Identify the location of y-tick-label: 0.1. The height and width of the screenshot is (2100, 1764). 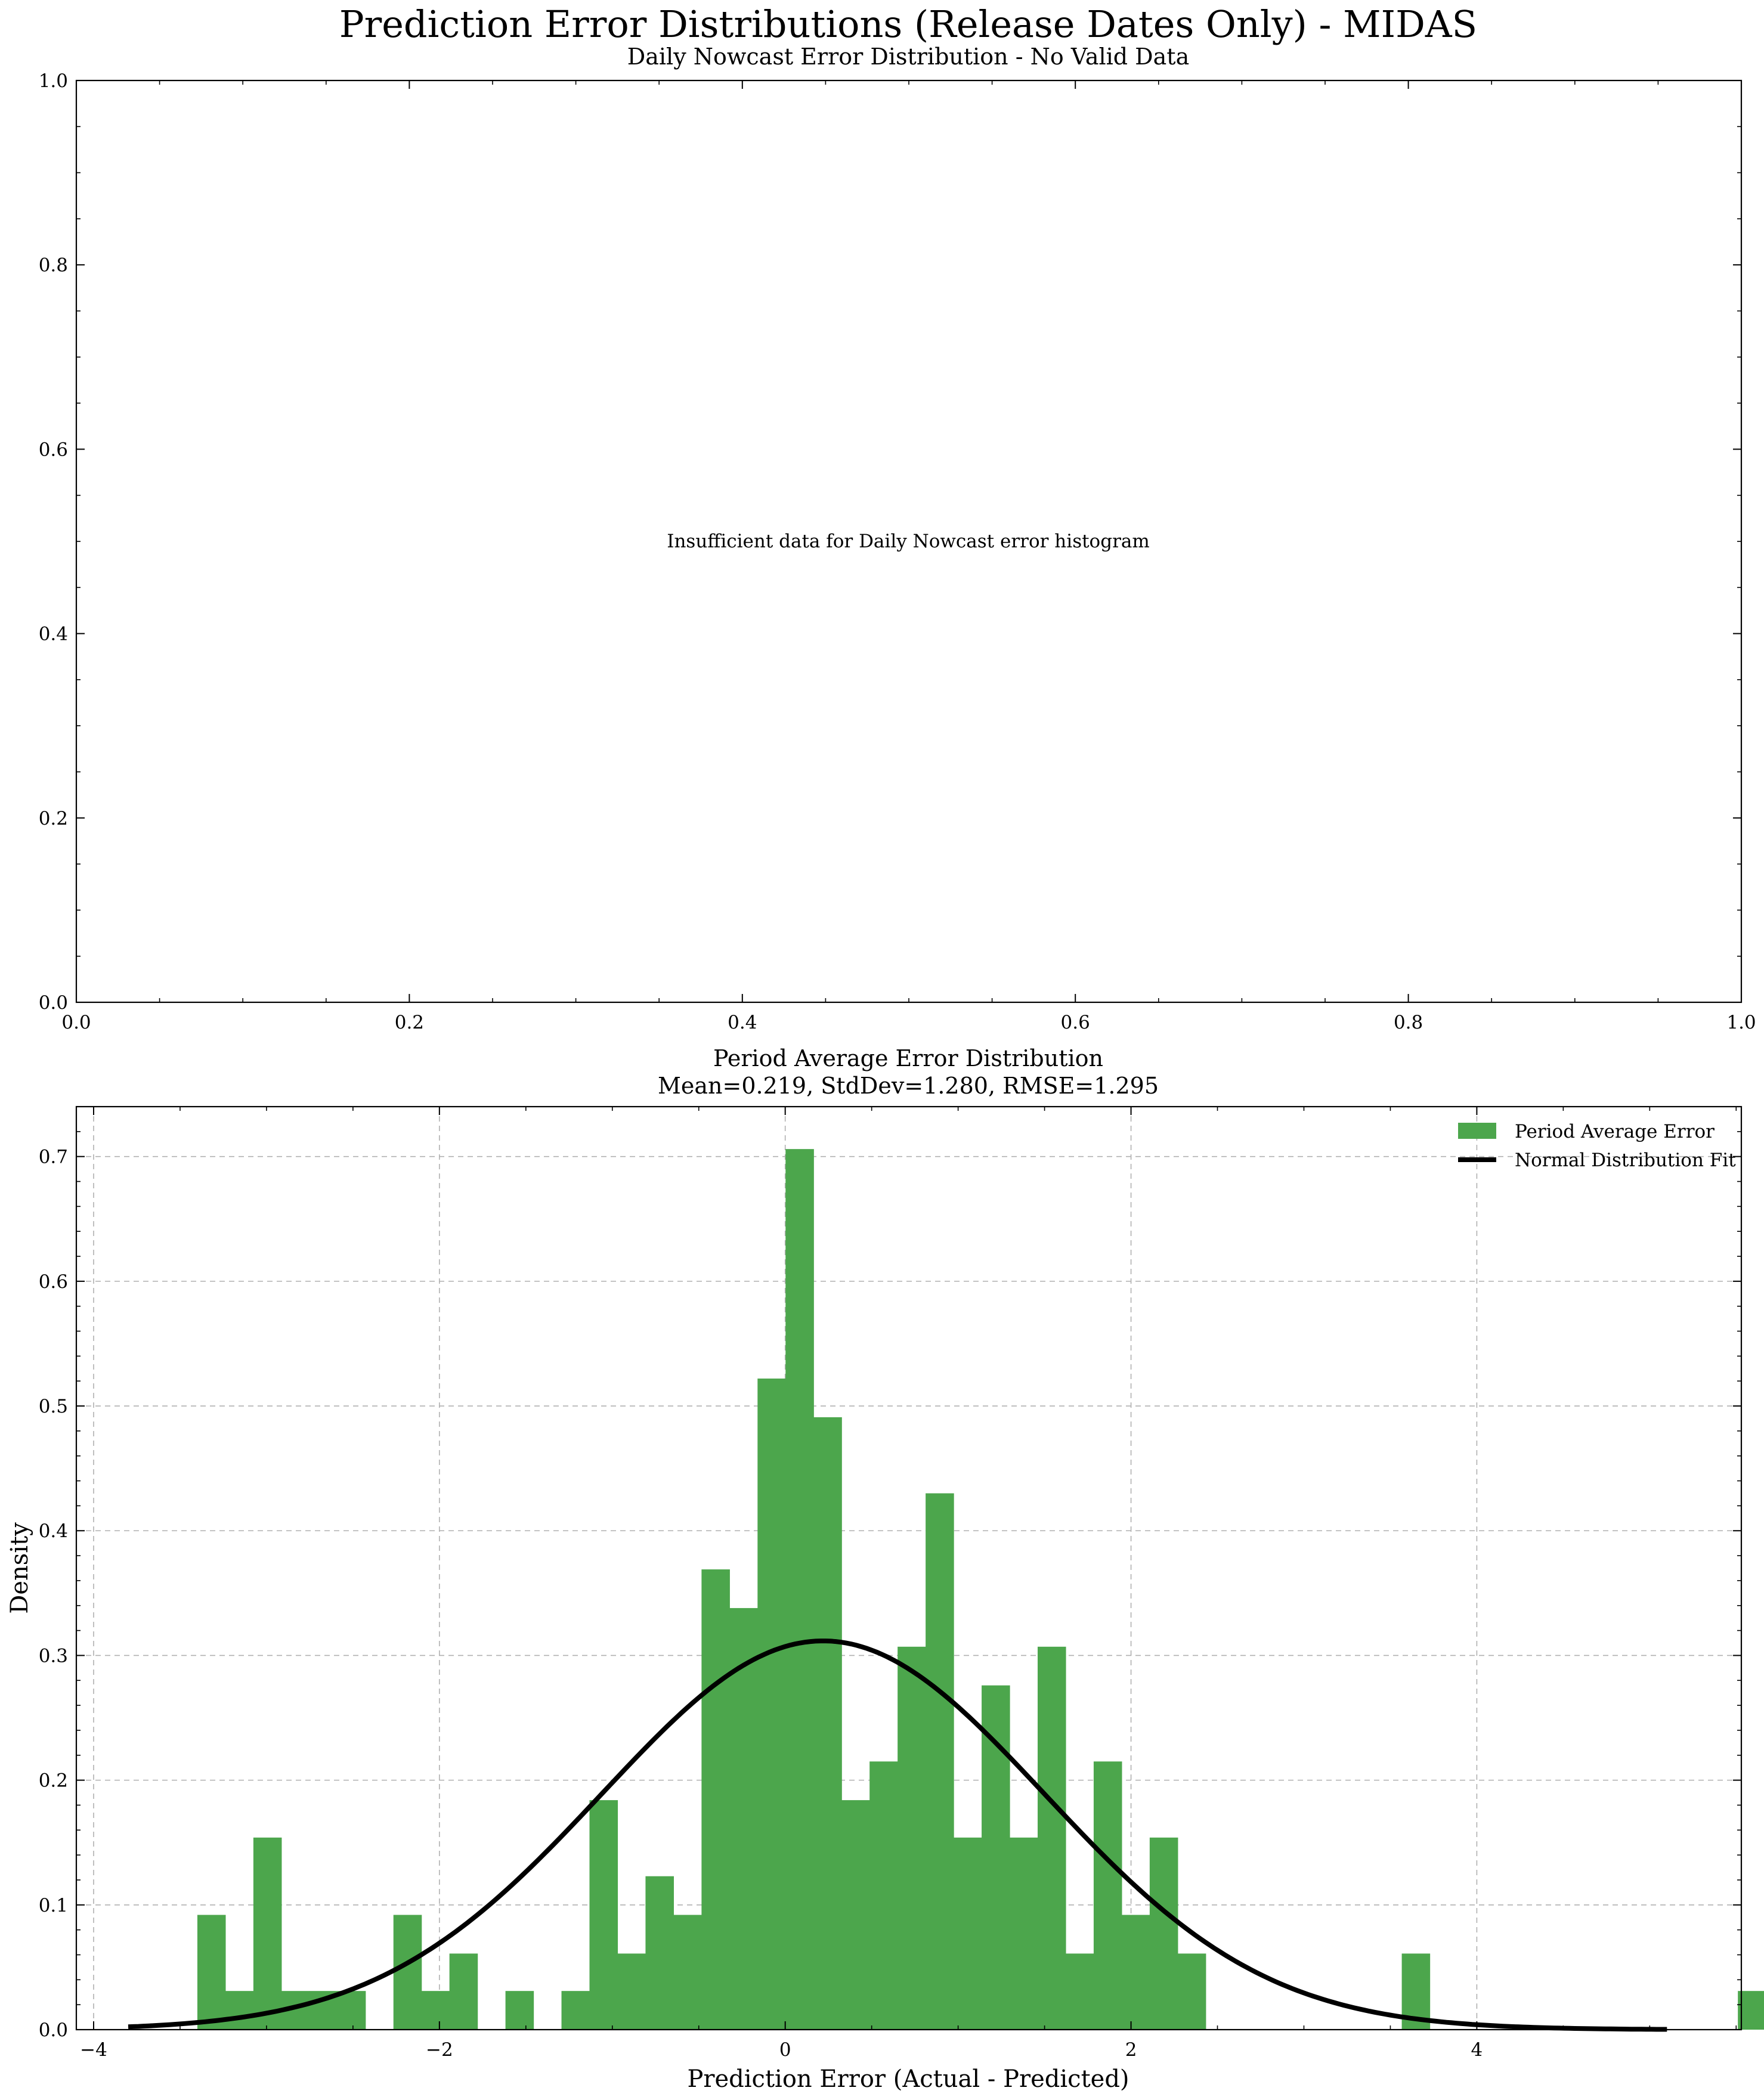
(53, 1905).